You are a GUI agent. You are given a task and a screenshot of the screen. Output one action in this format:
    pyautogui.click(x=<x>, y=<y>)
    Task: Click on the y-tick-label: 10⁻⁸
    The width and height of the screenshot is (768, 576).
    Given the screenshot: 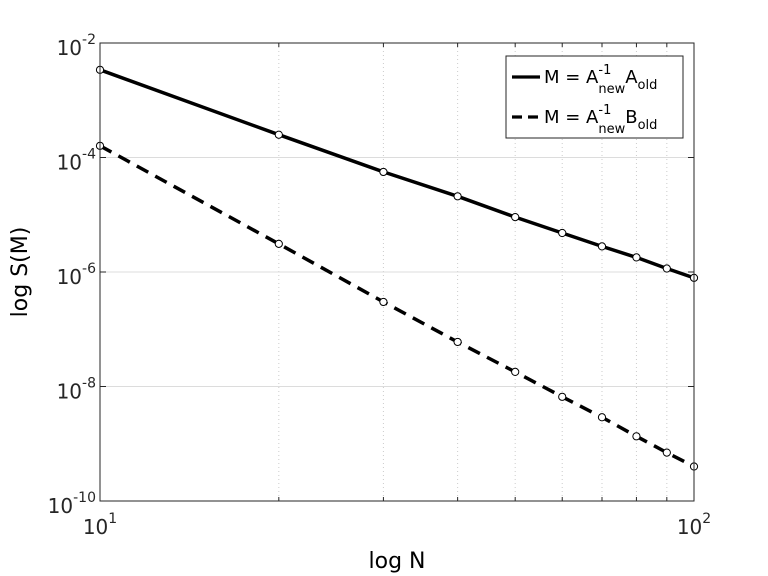 What is the action you would take?
    pyautogui.click(x=76, y=390)
    